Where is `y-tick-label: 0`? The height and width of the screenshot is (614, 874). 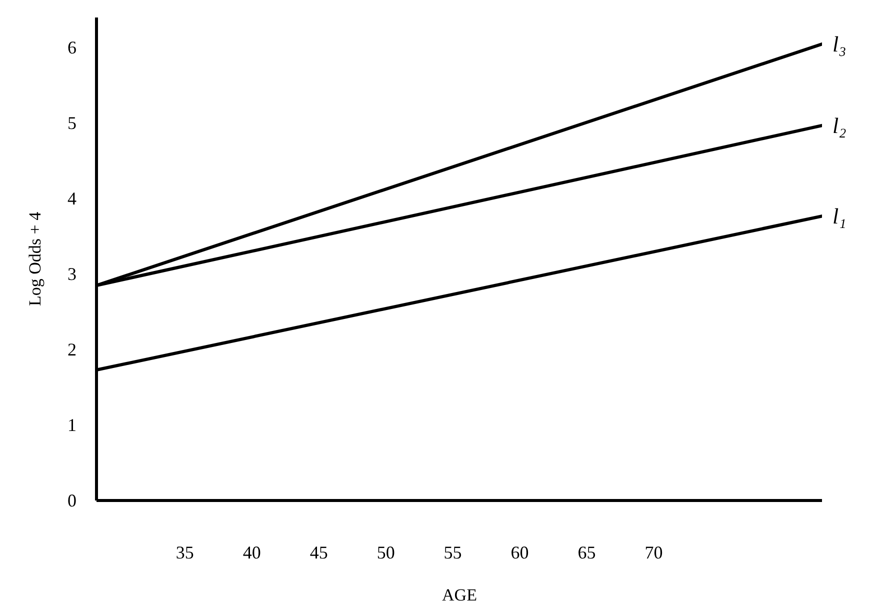 y-tick-label: 0 is located at coordinates (72, 500).